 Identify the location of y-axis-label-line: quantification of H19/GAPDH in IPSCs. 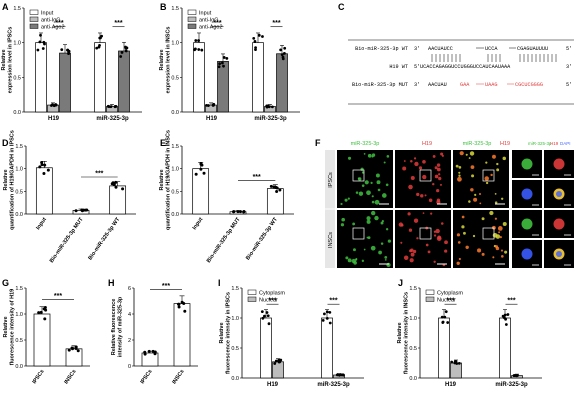
(13, 180).